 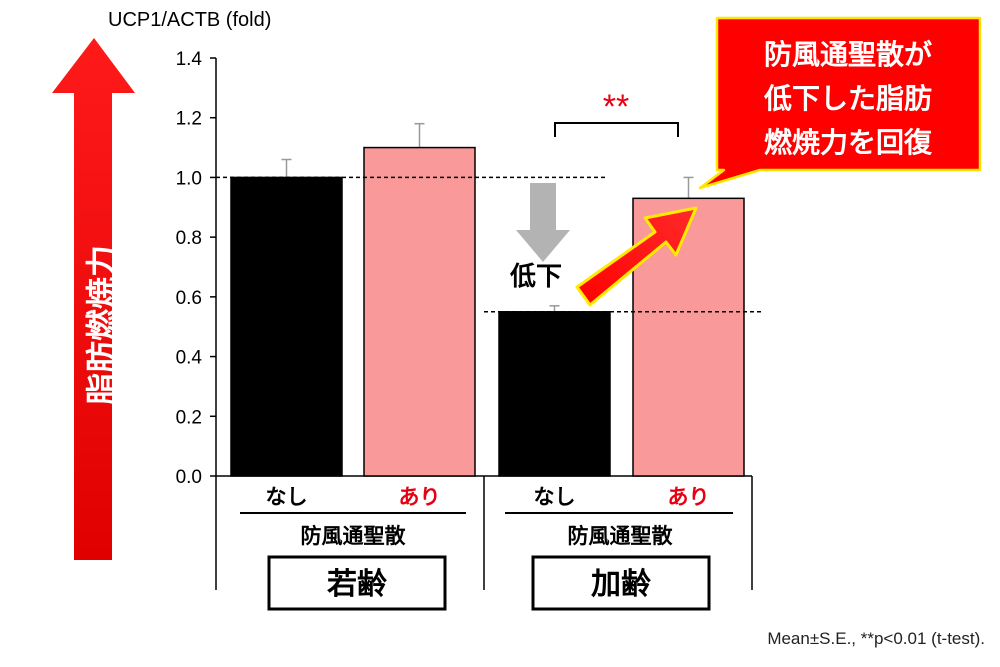 I want to click on y-tick-label: 0.8, so click(x=189, y=238).